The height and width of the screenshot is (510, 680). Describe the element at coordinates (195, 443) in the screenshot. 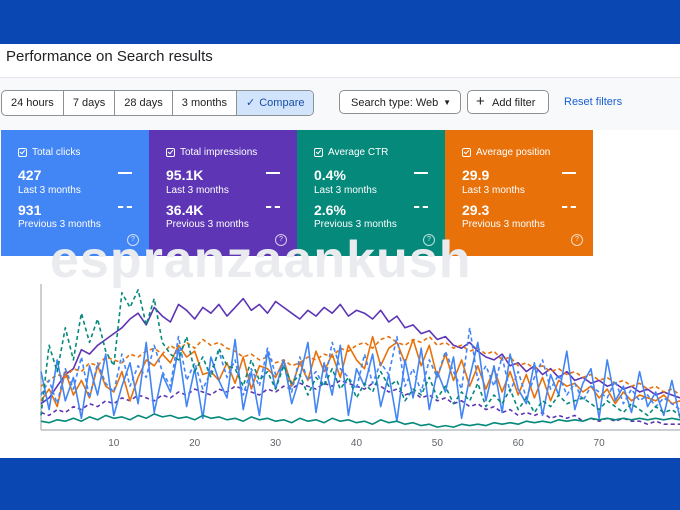

I see `x-tick-label: 20` at that location.